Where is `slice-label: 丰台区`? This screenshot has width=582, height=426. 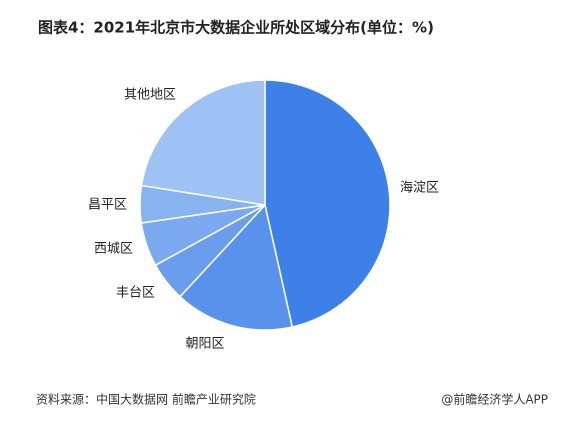 slice-label: 丰台区 is located at coordinates (135, 293).